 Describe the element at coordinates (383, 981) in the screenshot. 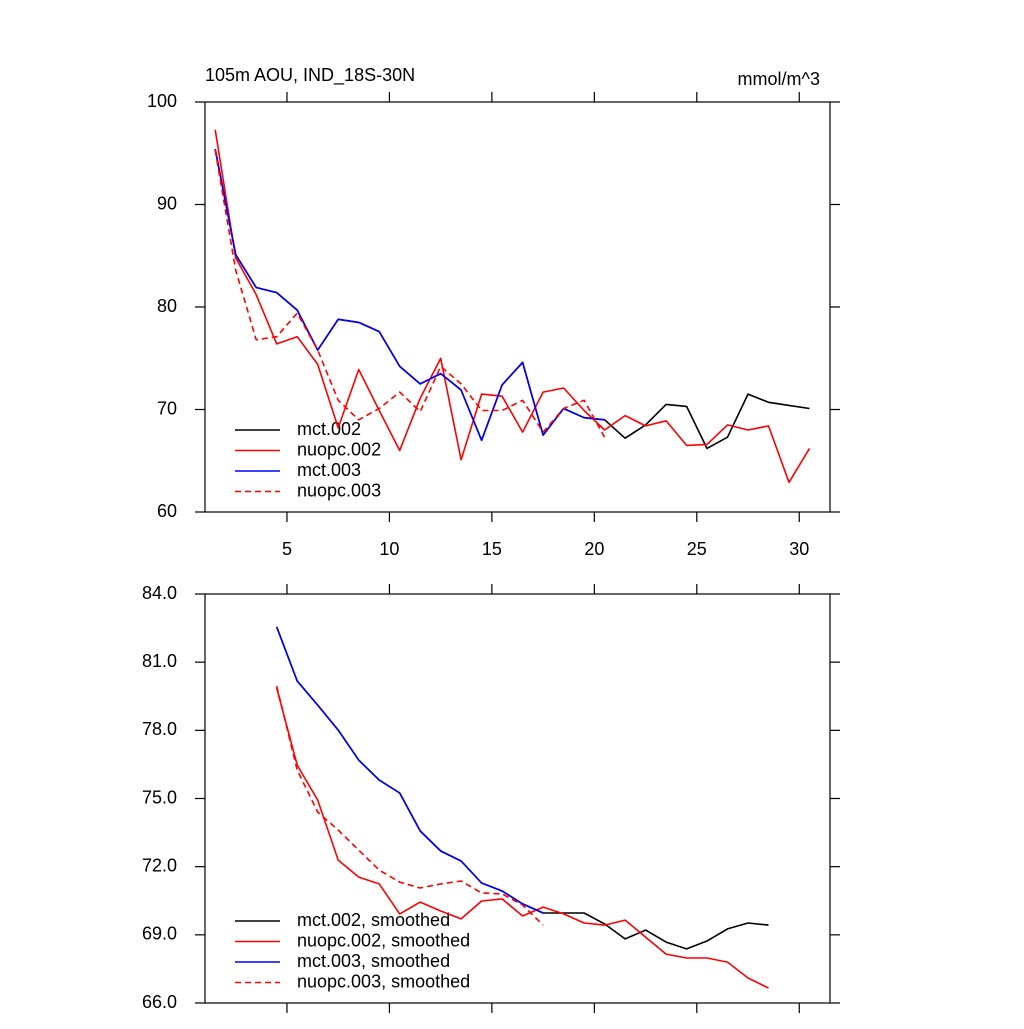

I see `legend-label: nuopc.003, smoothed` at that location.